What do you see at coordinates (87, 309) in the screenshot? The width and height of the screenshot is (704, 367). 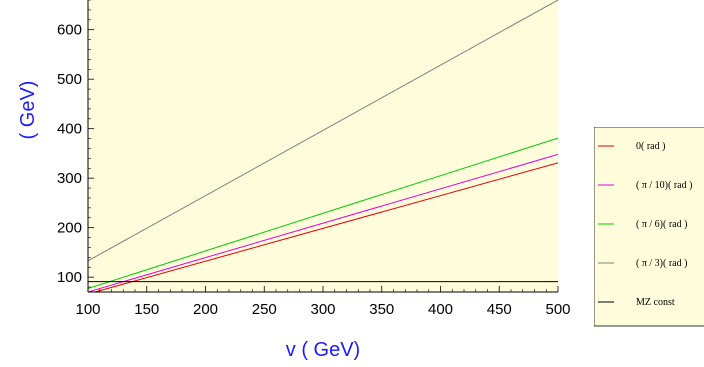 I see `x-tick-label: 100` at bounding box center [87, 309].